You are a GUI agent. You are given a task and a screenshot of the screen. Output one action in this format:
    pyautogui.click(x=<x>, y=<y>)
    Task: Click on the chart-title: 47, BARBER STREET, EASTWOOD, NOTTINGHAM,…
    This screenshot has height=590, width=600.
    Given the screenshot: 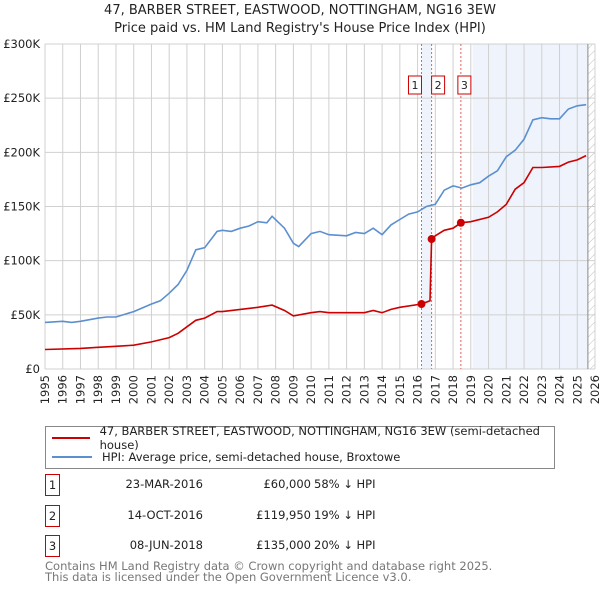 What is the action you would take?
    pyautogui.click(x=300, y=10)
    